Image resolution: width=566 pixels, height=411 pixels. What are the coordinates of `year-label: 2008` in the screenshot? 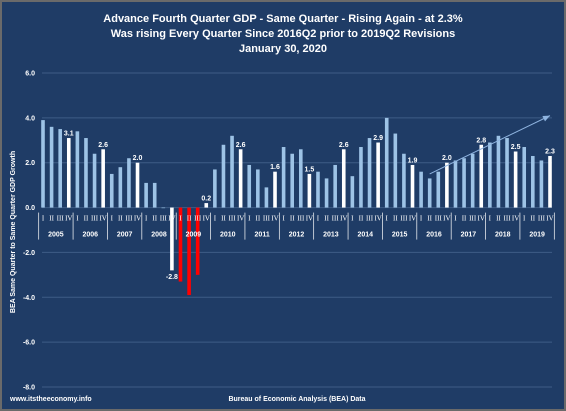 It's located at (159, 235).